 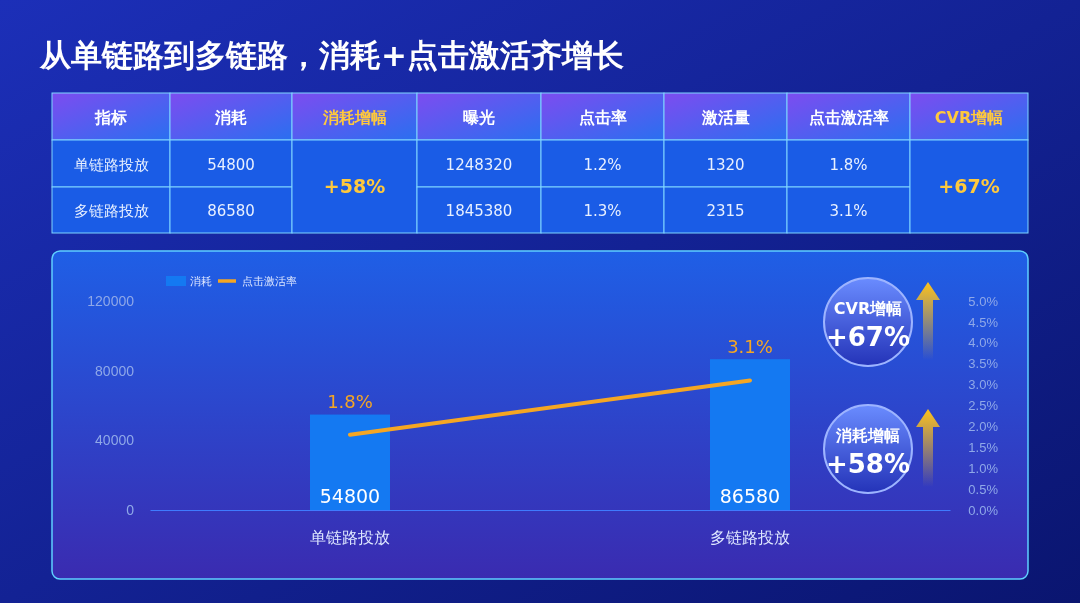 What do you see at coordinates (983, 385) in the screenshot?
I see `y2-tick-label: 3.0%` at bounding box center [983, 385].